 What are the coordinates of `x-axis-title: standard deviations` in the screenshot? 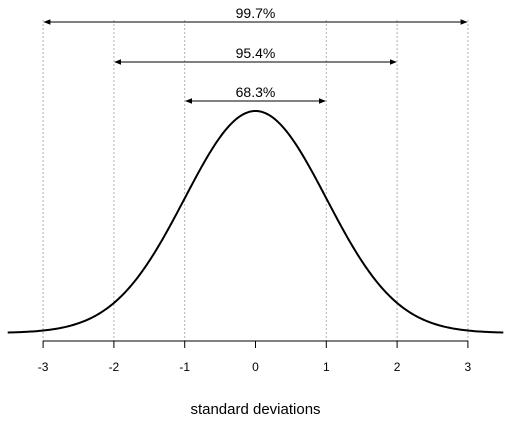 It's located at (255, 409).